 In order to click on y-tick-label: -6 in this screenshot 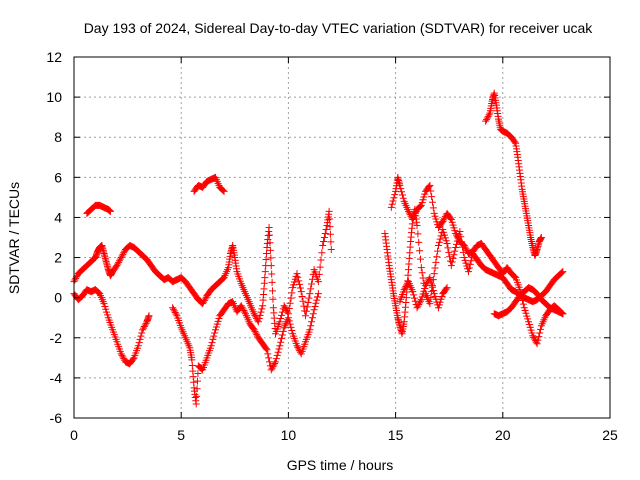, I will do `click(56, 418)`.